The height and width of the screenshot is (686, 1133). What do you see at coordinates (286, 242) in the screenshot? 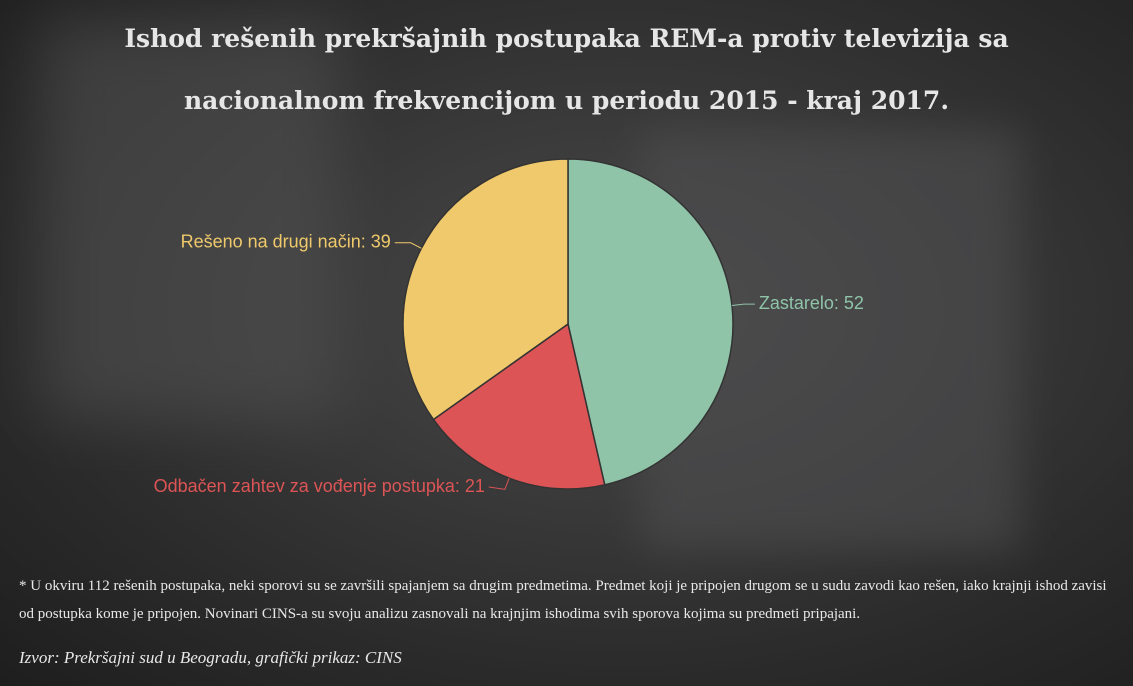
I see `data-label: Rešeno na drugi način: 39` at bounding box center [286, 242].